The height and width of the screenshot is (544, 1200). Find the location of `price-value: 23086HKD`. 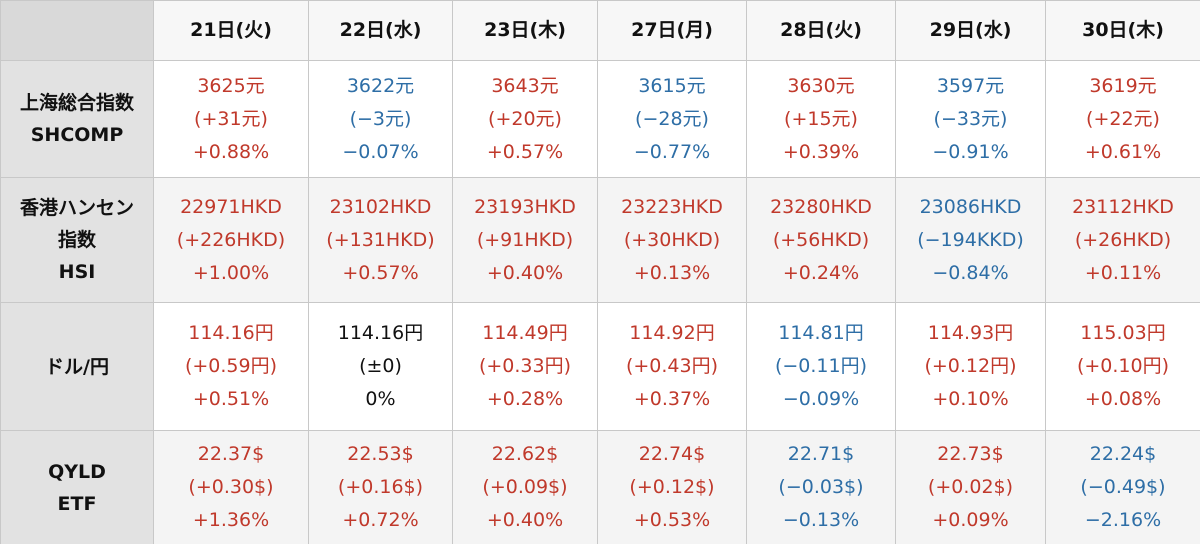

price-value: 23086HKD is located at coordinates (970, 206).